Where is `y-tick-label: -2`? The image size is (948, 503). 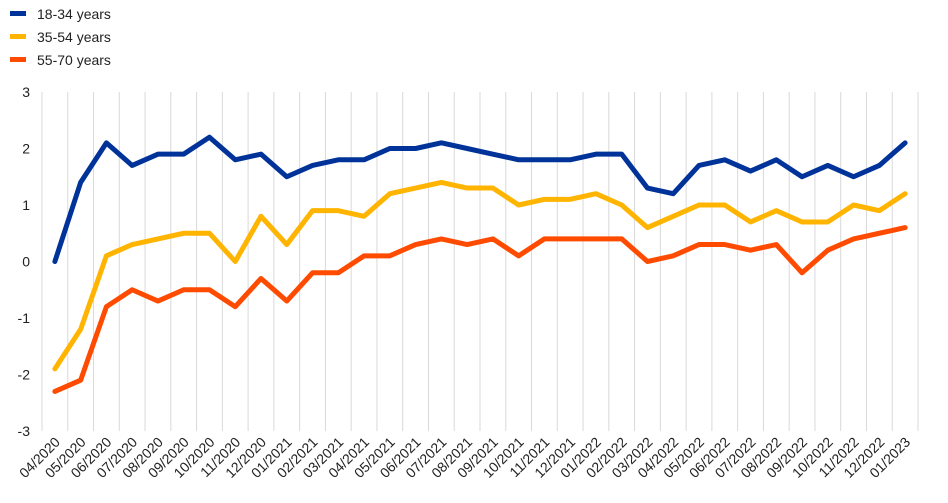 y-tick-label: -2 is located at coordinates (24, 375).